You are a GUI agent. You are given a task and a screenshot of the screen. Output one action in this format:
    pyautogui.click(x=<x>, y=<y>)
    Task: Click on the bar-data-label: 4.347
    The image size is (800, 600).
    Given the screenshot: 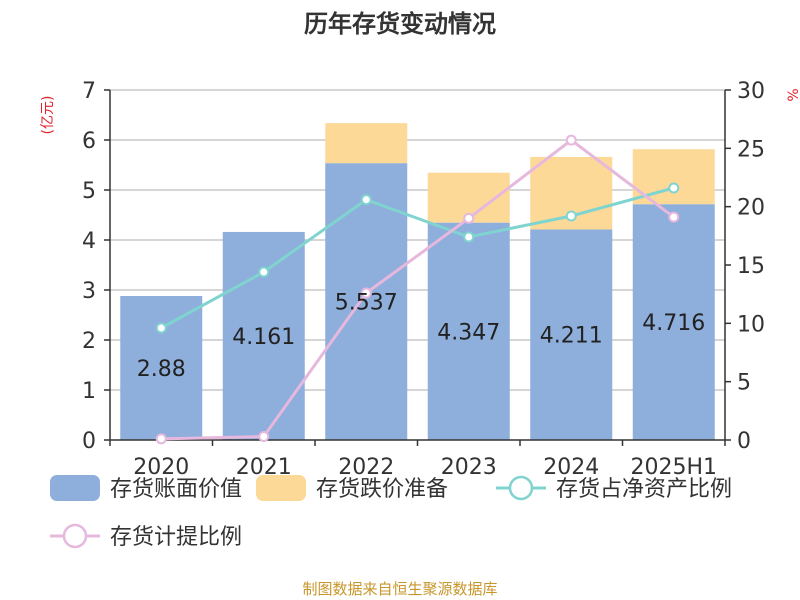 What is the action you would take?
    pyautogui.click(x=468, y=332)
    